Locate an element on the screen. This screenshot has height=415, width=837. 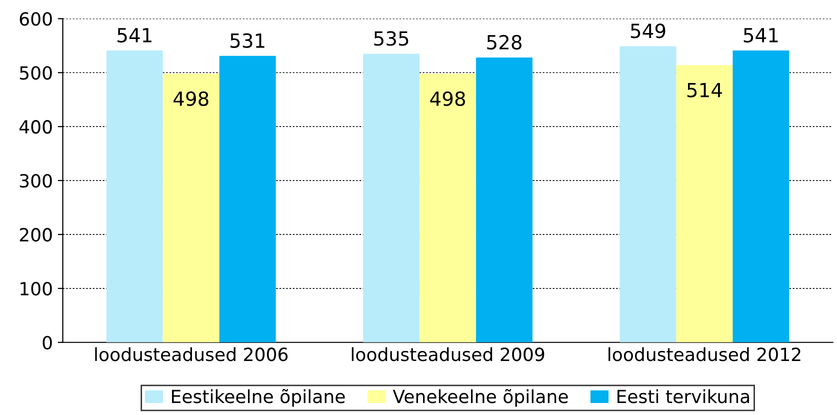
y-tick-label: 0 is located at coordinates (47, 343).